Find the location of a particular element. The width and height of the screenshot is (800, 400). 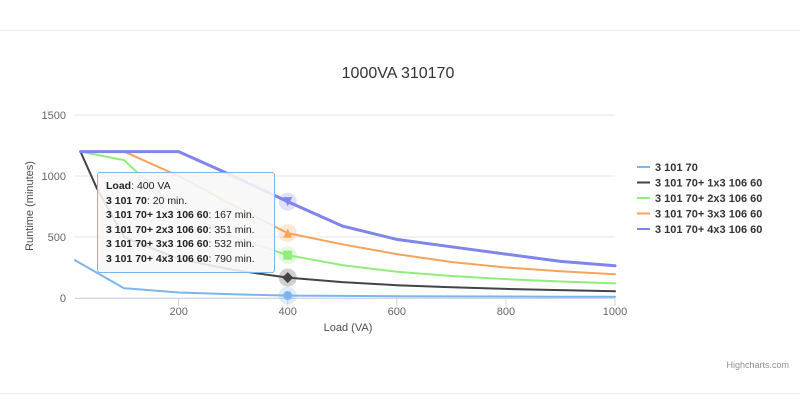

legend-item-3: 3 101 70+ 2x3 106 60 is located at coordinates (708, 199).